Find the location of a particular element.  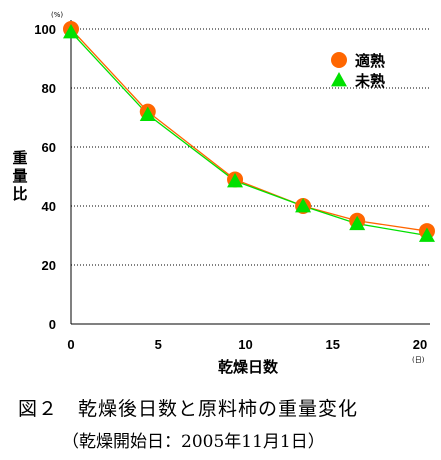

y-tick-label: 80 is located at coordinates (49, 88).